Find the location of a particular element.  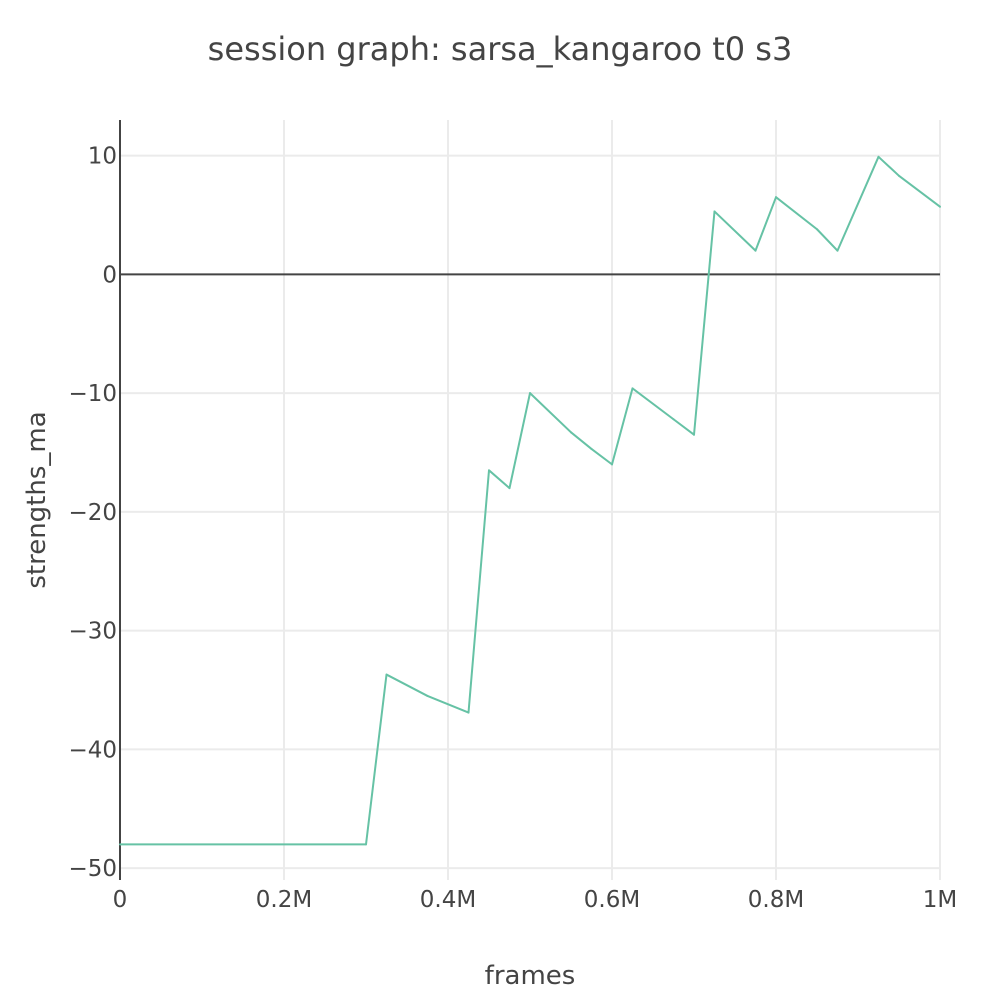

x-tick-label: 0.4M is located at coordinates (448, 900).